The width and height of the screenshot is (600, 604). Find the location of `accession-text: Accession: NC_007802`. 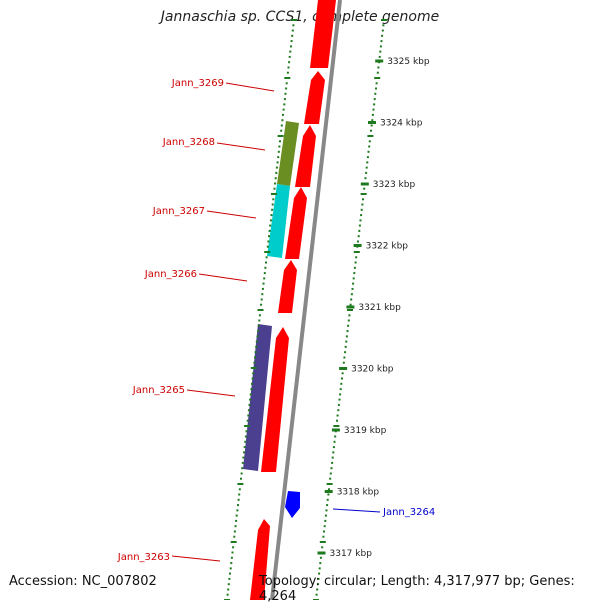

accession-text: Accession: NC_007802 is located at coordinates (83, 581).